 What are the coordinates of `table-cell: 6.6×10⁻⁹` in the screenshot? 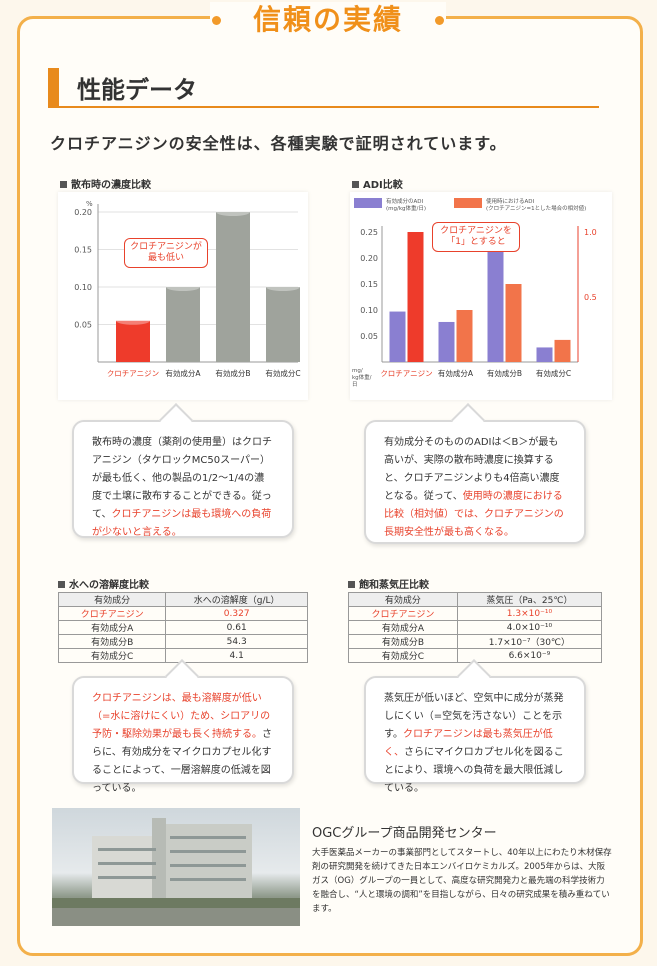 It's located at (529, 655).